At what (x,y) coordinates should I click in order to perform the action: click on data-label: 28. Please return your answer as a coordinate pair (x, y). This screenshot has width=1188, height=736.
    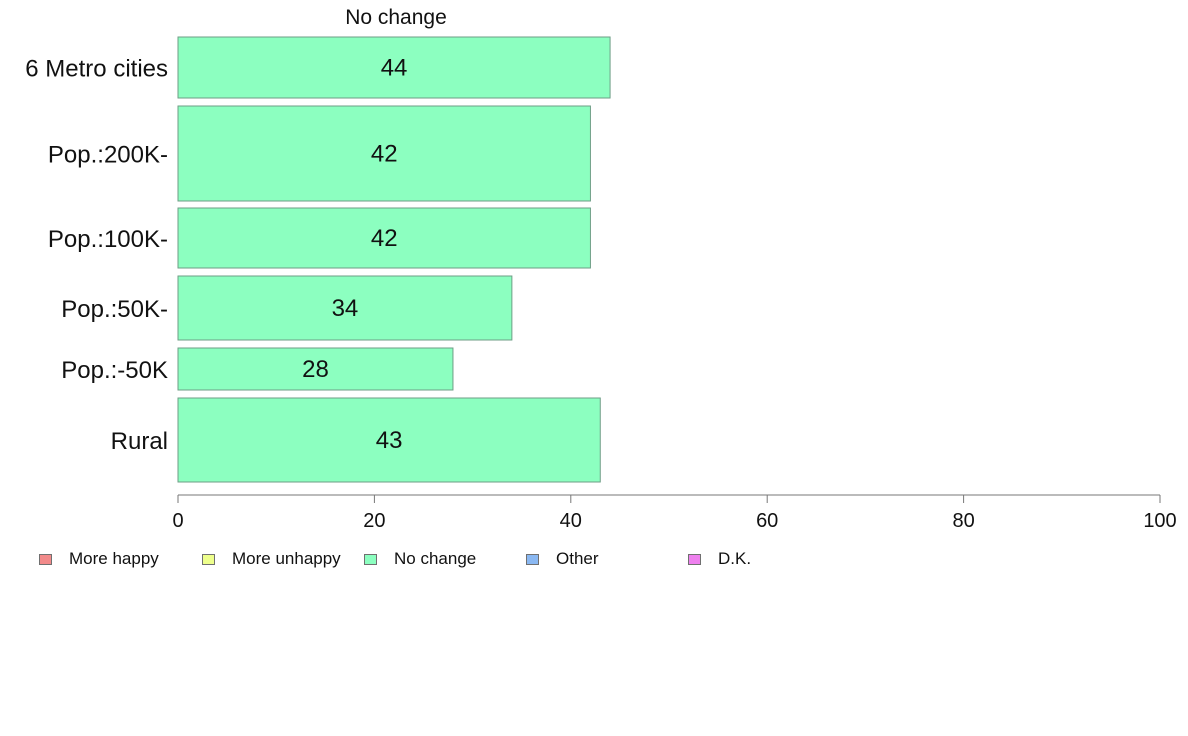
    Looking at the image, I should click on (315, 369).